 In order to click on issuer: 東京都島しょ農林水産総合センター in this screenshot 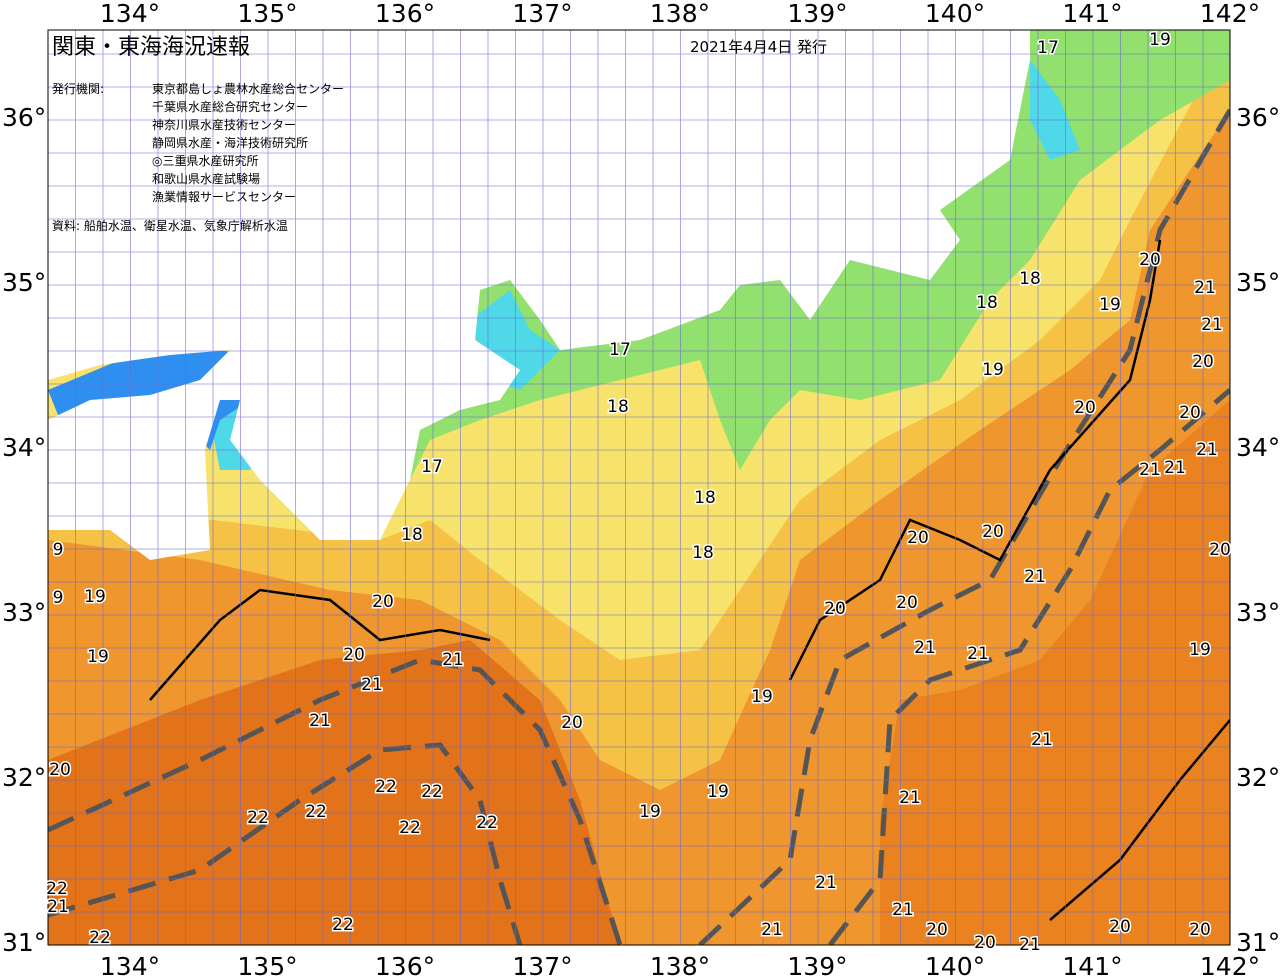, I will do `click(248, 88)`.